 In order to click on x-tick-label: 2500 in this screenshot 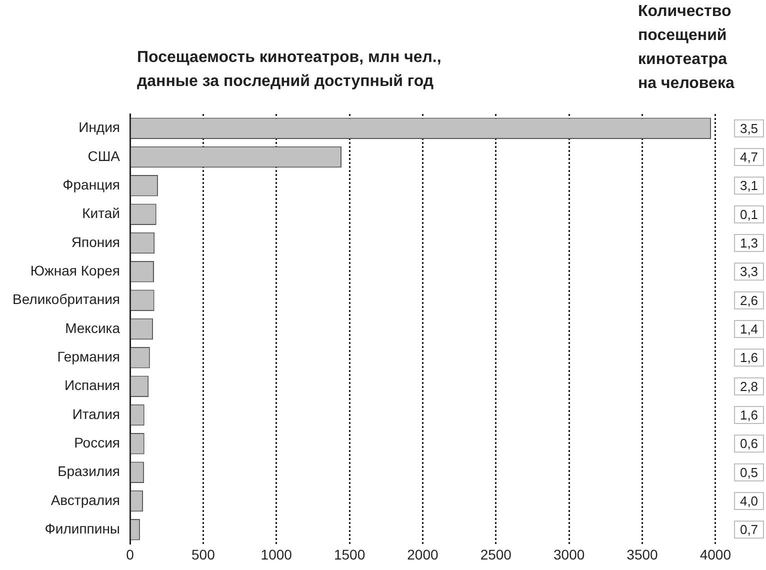, I will do `click(496, 554)`.